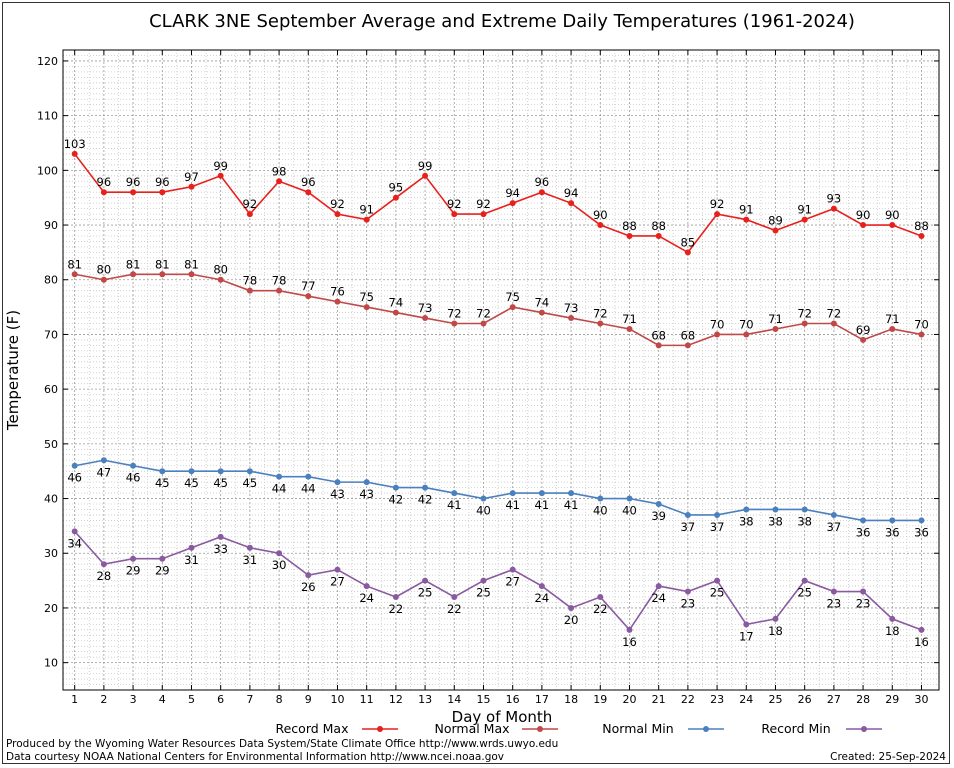 The height and width of the screenshot is (768, 954). I want to click on data-label-normal-min: 44, so click(308, 489).